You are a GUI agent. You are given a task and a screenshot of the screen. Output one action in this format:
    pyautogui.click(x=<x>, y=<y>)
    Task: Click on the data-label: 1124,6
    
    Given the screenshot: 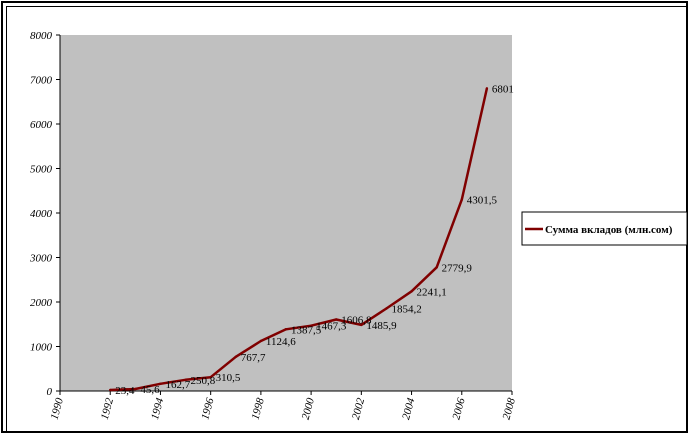 What is the action you would take?
    pyautogui.click(x=281, y=342)
    